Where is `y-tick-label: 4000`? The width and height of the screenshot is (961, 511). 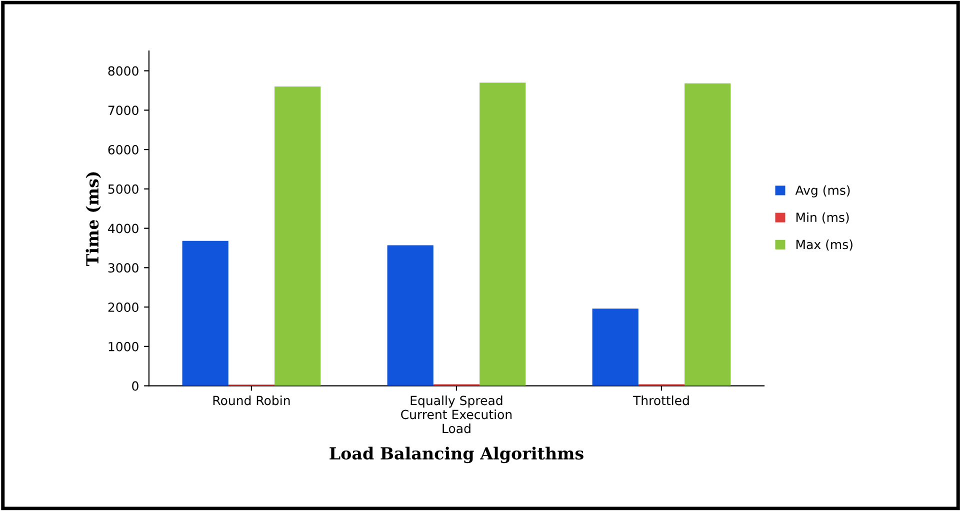
y-tick-label: 4000 is located at coordinates (123, 229).